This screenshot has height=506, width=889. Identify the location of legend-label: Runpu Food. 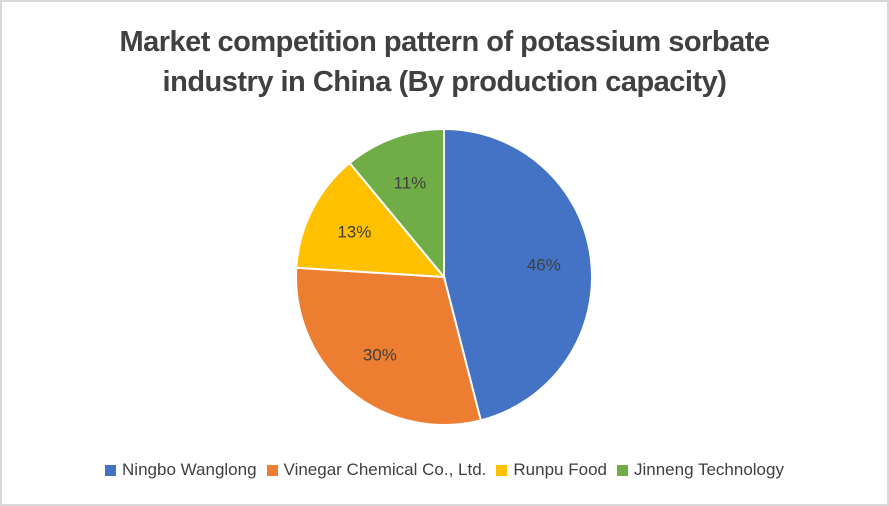
(560, 469).